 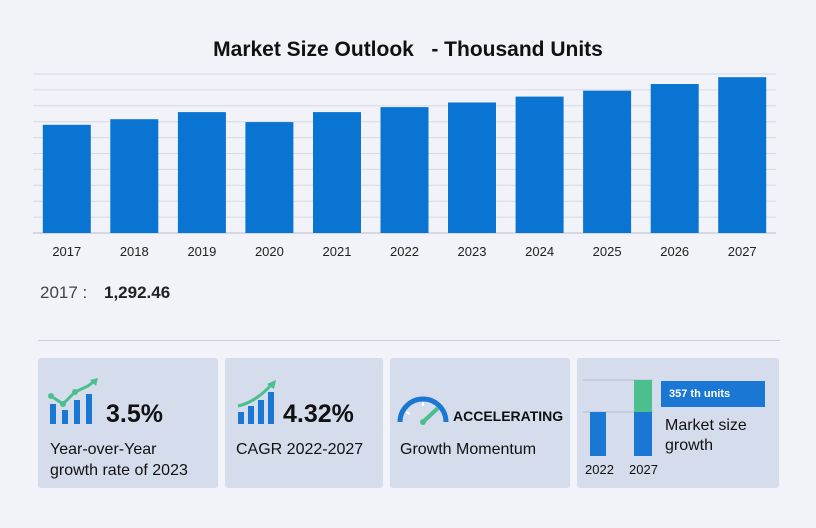 What do you see at coordinates (66, 251) in the screenshot?
I see `x-tick-2017: 2017` at bounding box center [66, 251].